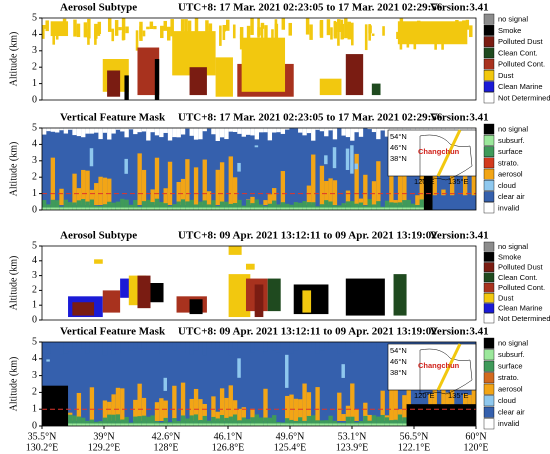  I want to click on y-tick-label: 3, so click(34, 160).